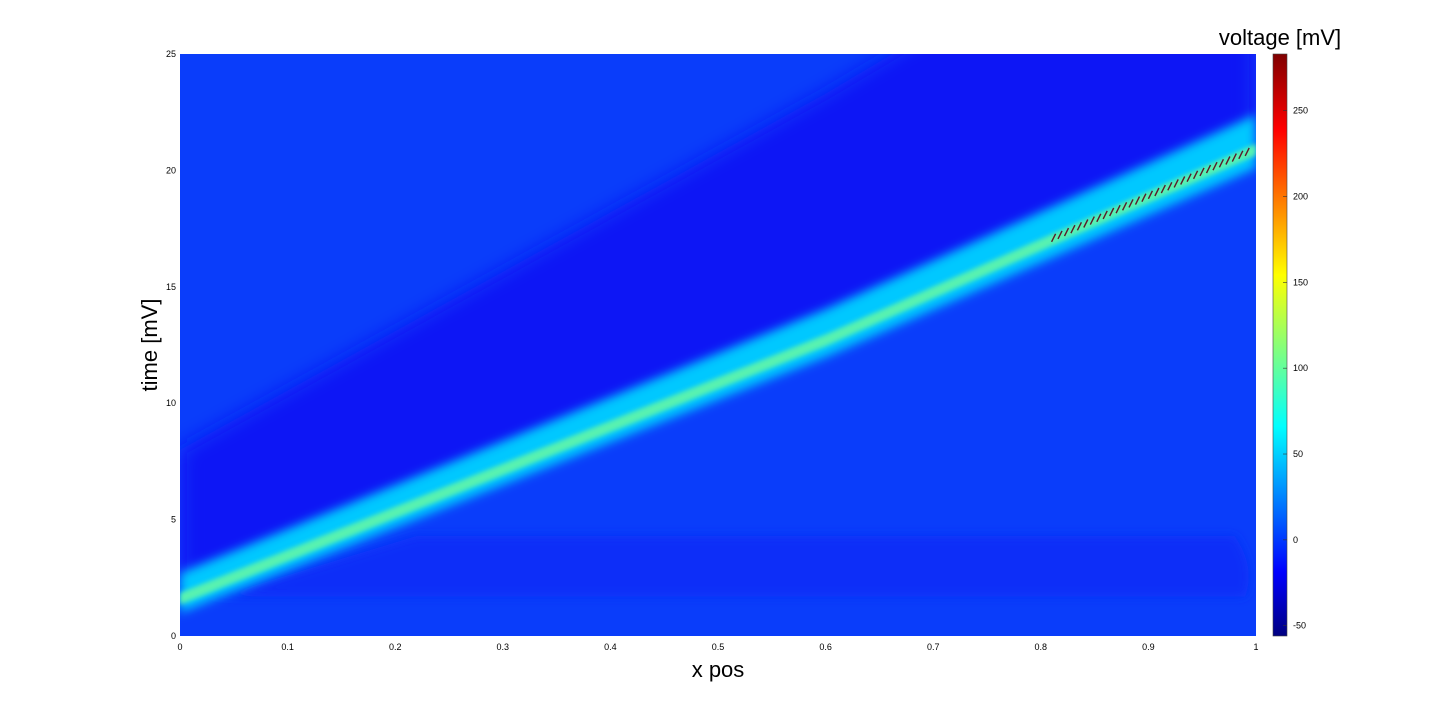 The height and width of the screenshot is (715, 1440). Describe the element at coordinates (171, 287) in the screenshot. I see `y-tick-label: 15` at that location.